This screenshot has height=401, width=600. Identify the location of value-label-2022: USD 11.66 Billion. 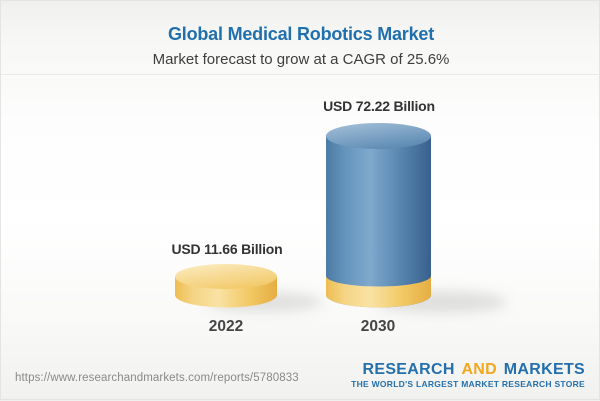
(227, 249).